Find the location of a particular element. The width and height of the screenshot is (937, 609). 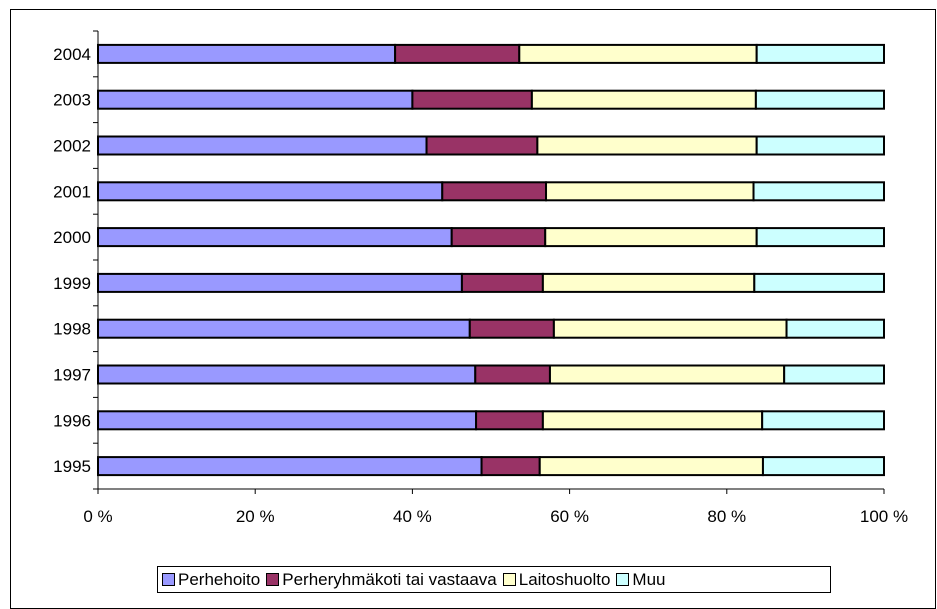

bar-segment-perheryhmäkoti-tai-vastaava-2001 is located at coordinates (494, 191).